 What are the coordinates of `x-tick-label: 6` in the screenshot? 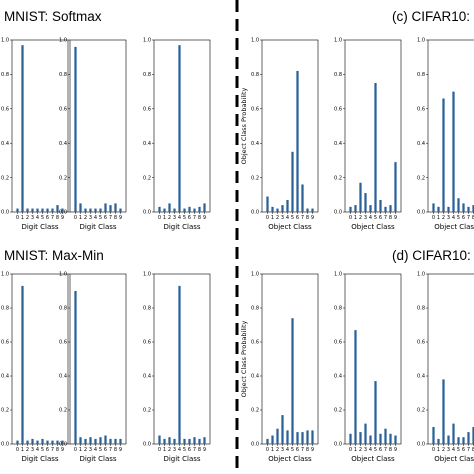 It's located at (189, 218).